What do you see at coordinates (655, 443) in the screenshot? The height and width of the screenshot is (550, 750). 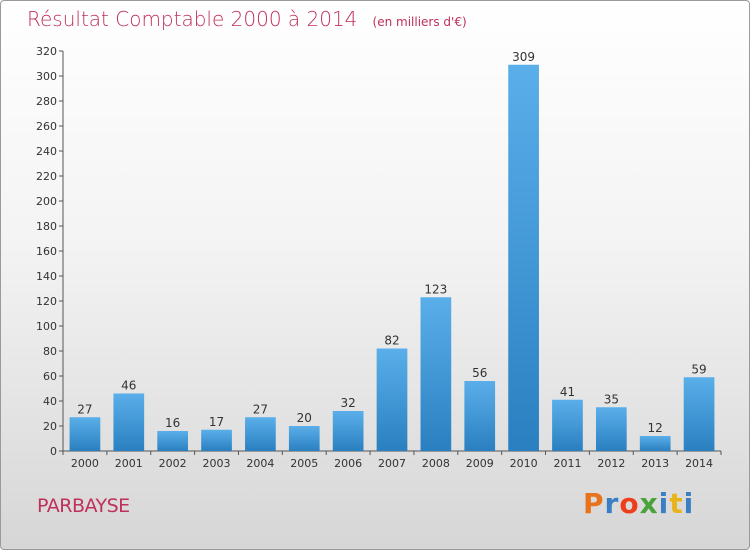 I see `bar-2013` at bounding box center [655, 443].